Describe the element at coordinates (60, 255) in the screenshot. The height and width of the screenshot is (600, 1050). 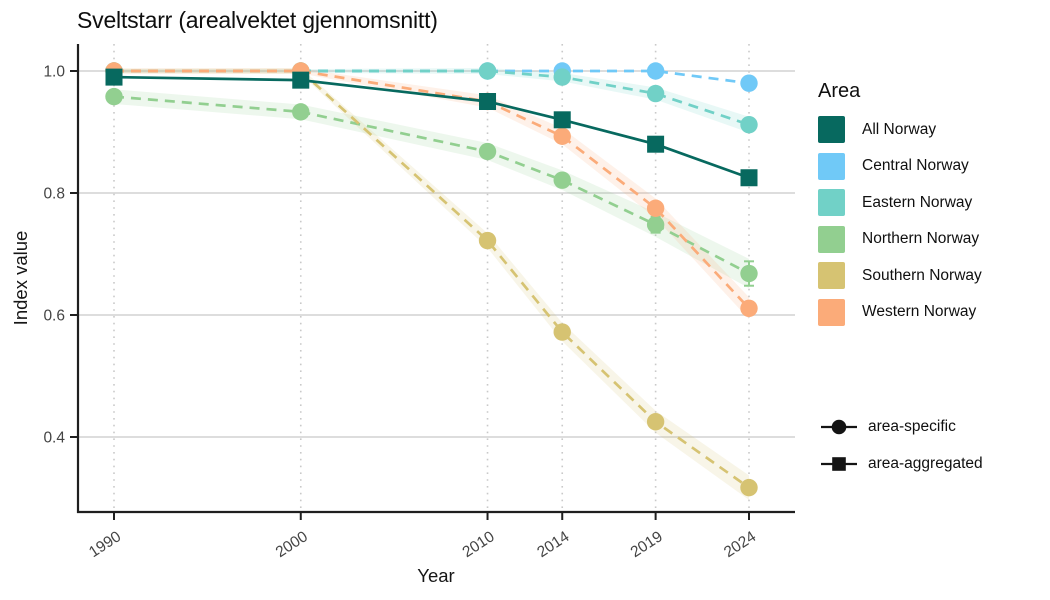
I see `y-axis-ticks: 1.0 0.8 0.6 0.4` at that location.